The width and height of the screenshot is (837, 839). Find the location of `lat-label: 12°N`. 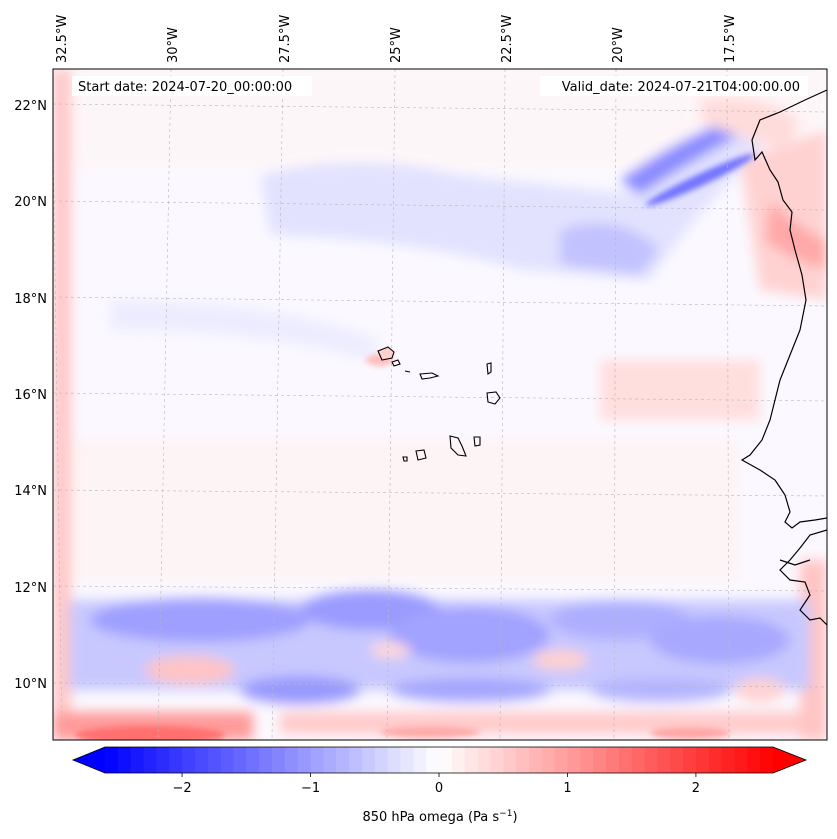

lat-label: 12°N is located at coordinates (30, 588).